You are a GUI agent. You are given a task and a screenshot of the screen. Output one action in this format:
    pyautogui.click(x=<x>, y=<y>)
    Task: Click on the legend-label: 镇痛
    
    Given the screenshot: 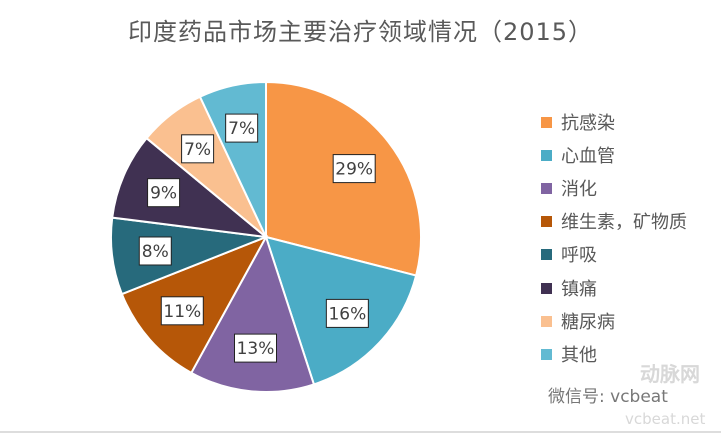 What is the action you would take?
    pyautogui.click(x=579, y=289)
    